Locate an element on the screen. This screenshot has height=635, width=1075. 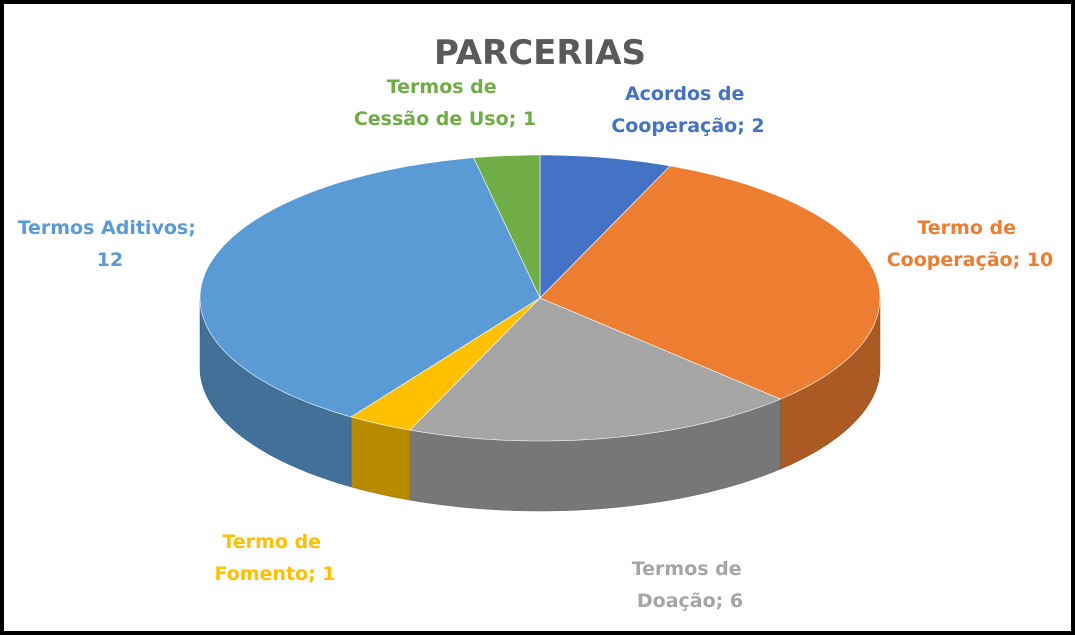
label-category: Termo de Cooperação is located at coordinates (955, 244).